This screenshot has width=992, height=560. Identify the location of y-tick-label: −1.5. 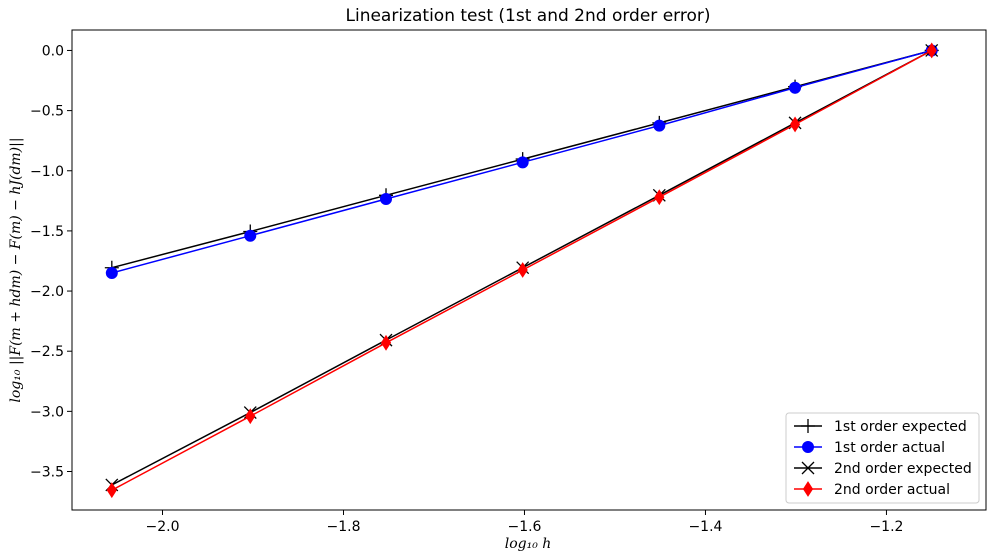
(47, 232).